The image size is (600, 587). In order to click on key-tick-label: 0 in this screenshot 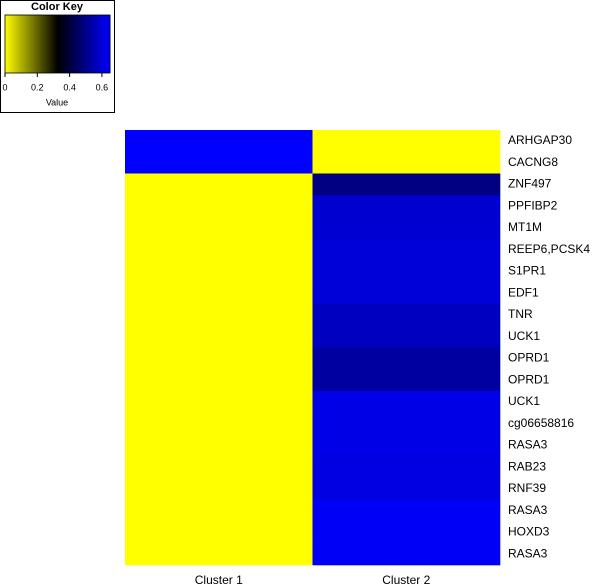, I will do `click(4, 87)`.